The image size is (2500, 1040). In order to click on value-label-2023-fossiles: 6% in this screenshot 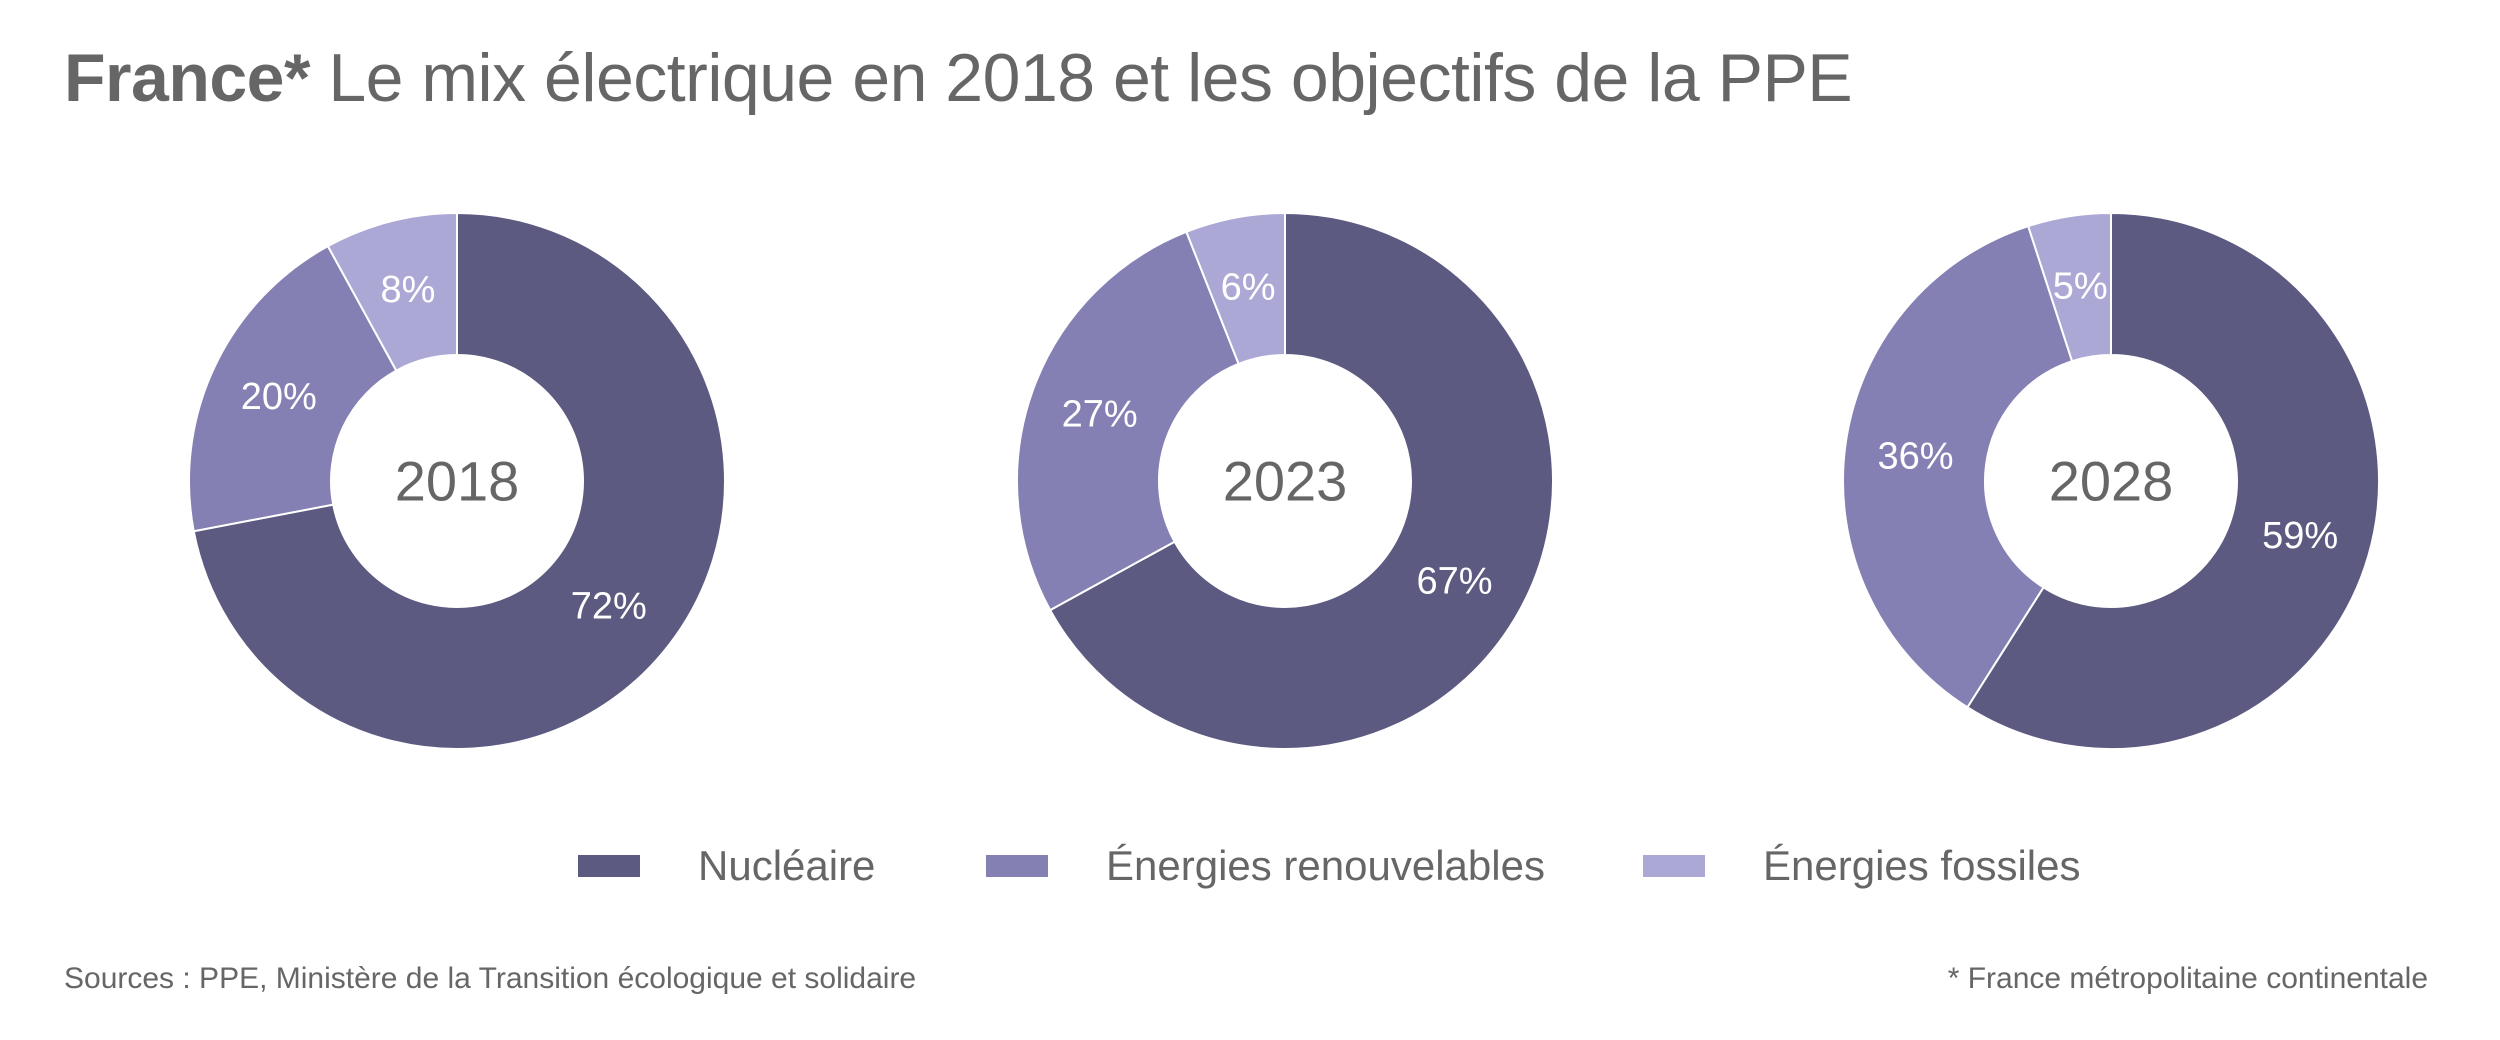, I will do `click(1248, 287)`.